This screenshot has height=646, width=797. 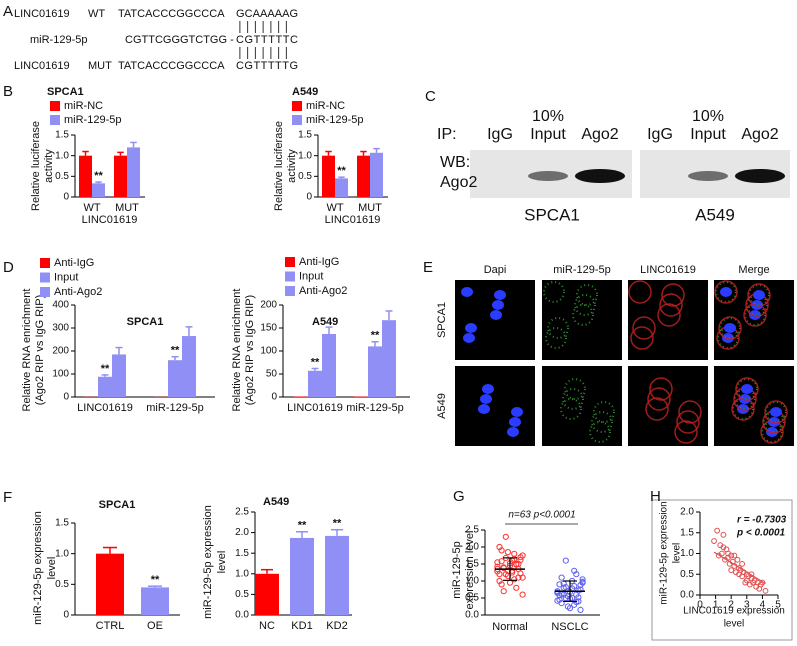 I want to click on panel-frame, so click(x=722, y=570).